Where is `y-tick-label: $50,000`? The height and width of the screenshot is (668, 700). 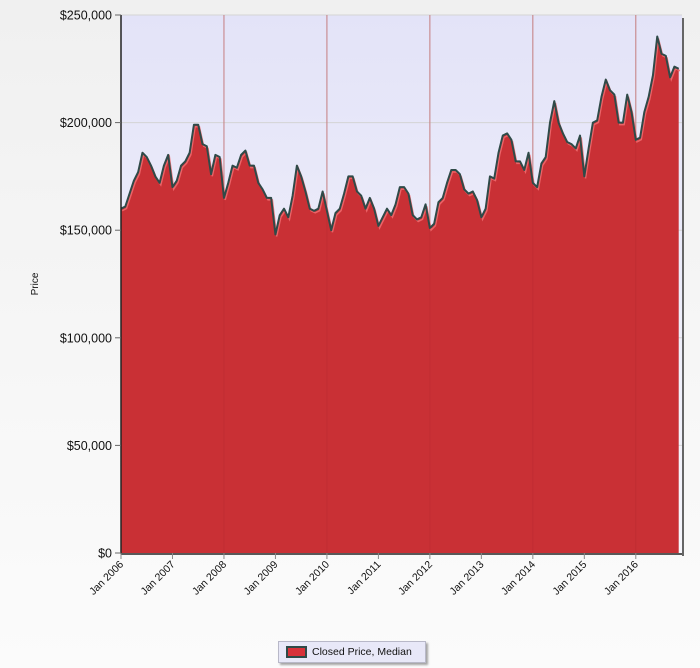
y-tick-label: $50,000 is located at coordinates (89, 446).